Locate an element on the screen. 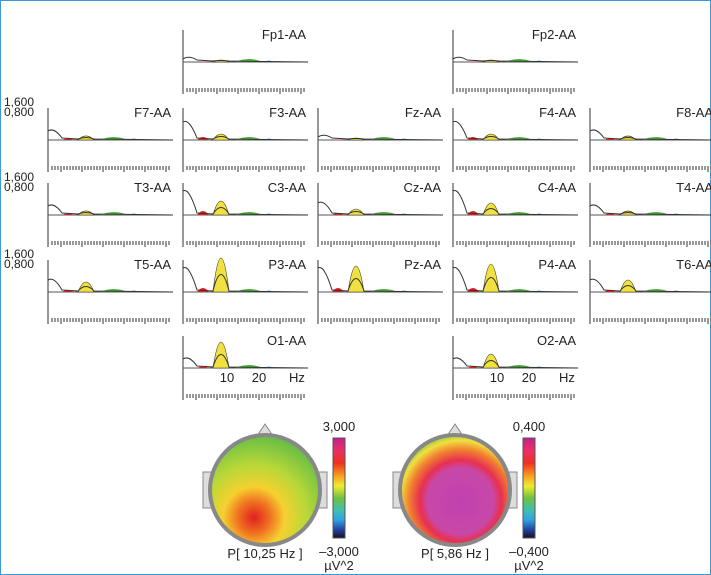 The width and height of the screenshot is (711, 575). scale-max: 0,400 is located at coordinates (529, 426).